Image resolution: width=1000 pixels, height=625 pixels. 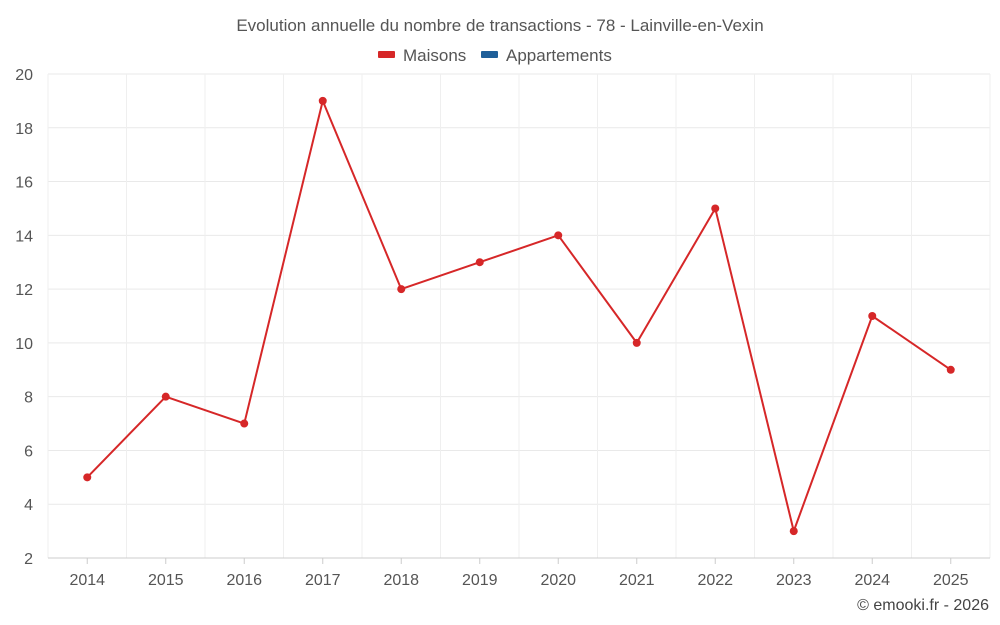 What do you see at coordinates (323, 580) in the screenshot?
I see `x-tick-label: 2017` at bounding box center [323, 580].